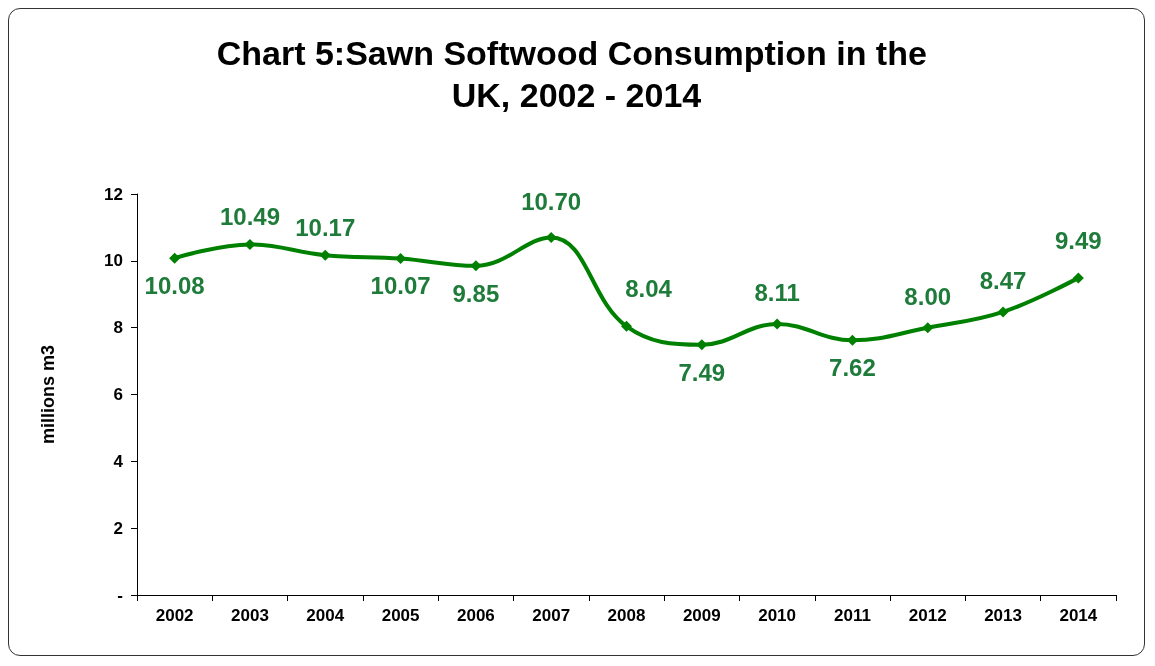 This screenshot has width=1155, height=666. I want to click on x-tick-label: 2010, so click(777, 615).